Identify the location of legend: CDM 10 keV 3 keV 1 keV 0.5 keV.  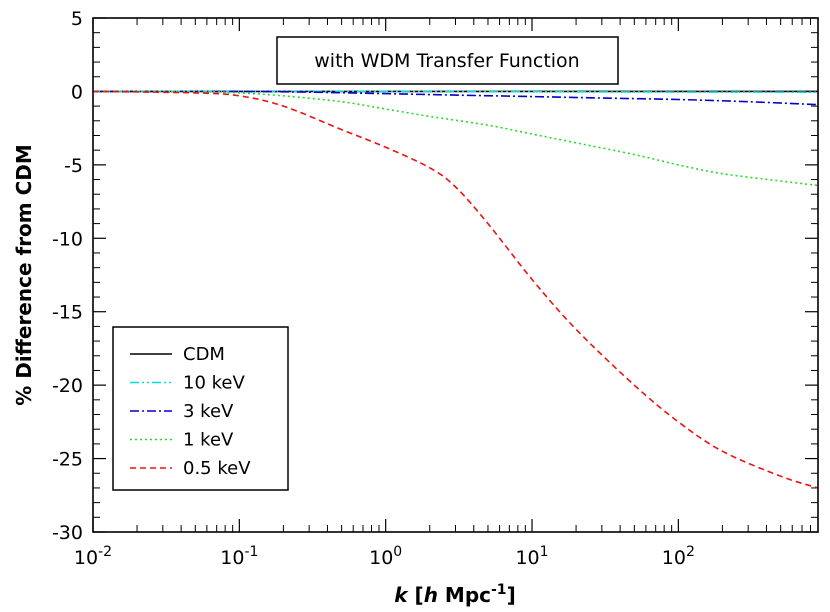
(200, 408).